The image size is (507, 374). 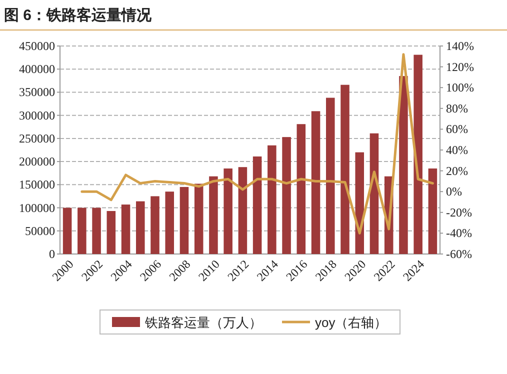 What do you see at coordinates (37, 185) in the screenshot?
I see `y-tick-label: 150000` at bounding box center [37, 185].